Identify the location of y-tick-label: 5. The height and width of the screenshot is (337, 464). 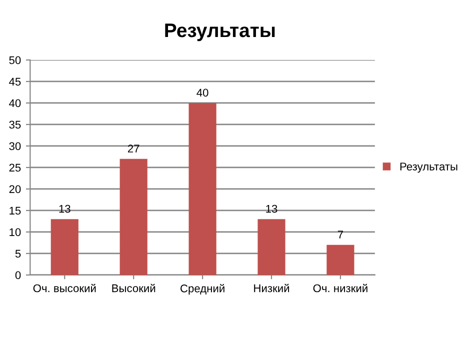
(18, 254).